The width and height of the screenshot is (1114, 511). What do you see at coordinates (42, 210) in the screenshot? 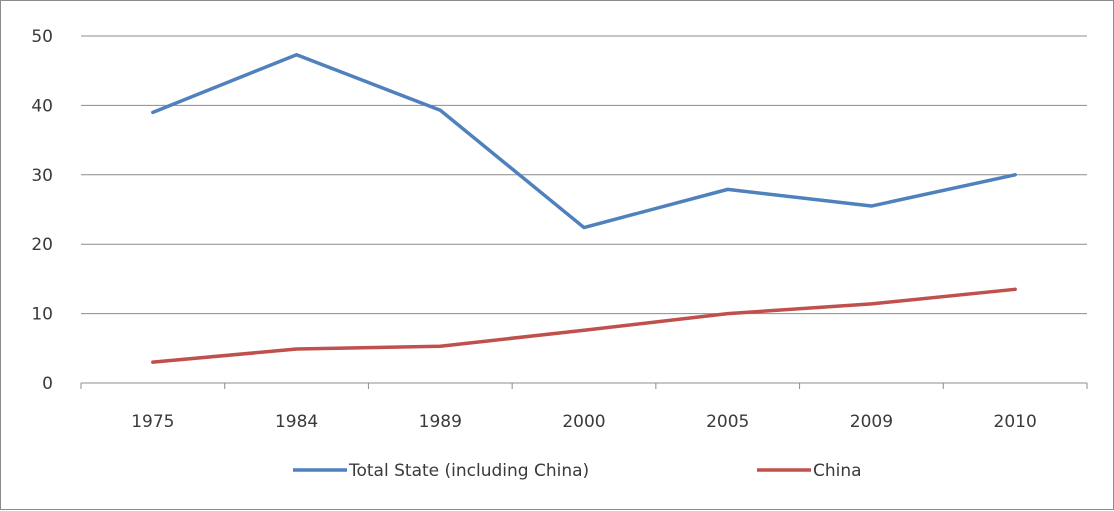
I see `y-axis-labels: 0 10 20 30 40 50` at bounding box center [42, 210].